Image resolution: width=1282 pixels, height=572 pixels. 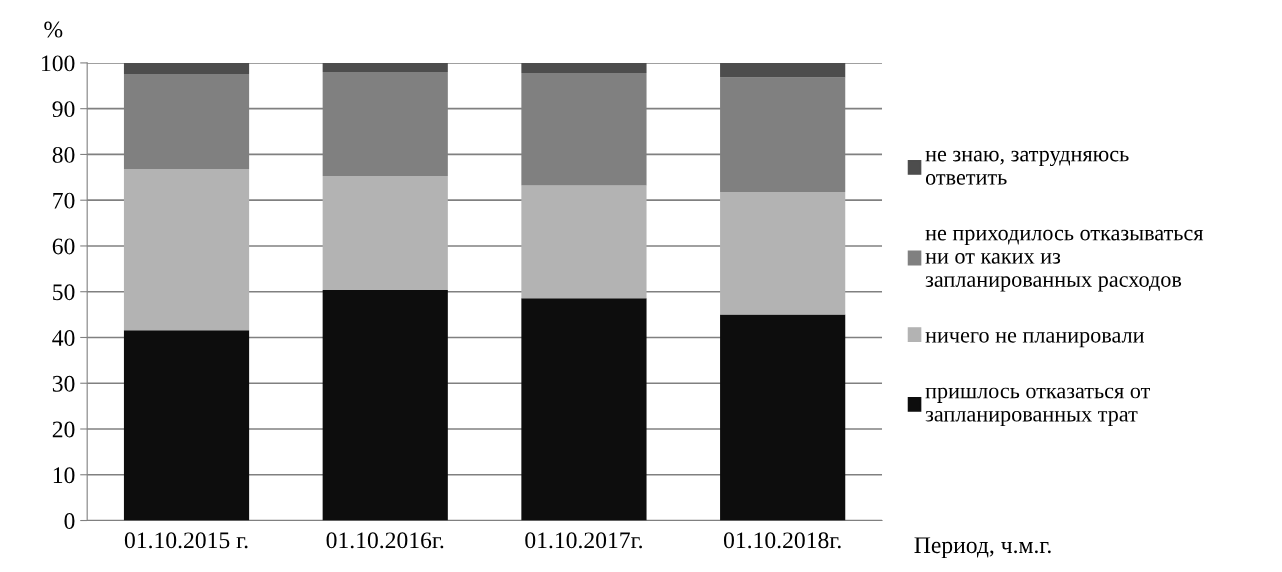 I want to click on y-tick-label: 80, so click(x=63, y=154).